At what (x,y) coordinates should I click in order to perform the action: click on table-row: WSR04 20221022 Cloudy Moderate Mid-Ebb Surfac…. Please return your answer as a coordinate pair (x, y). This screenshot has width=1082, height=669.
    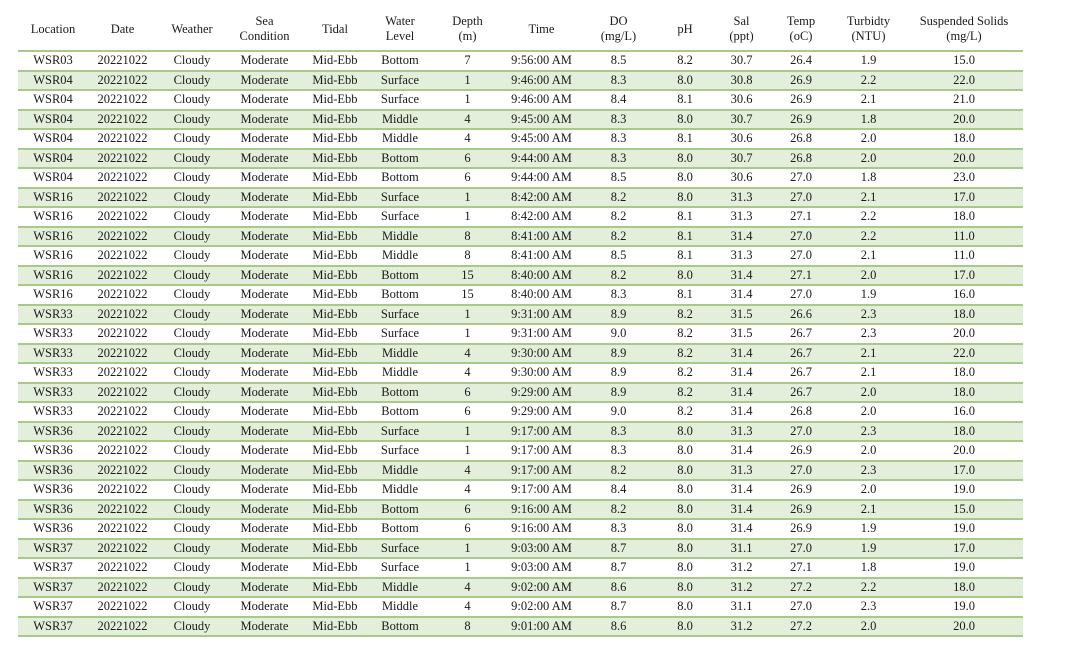
    Looking at the image, I should click on (520, 100).